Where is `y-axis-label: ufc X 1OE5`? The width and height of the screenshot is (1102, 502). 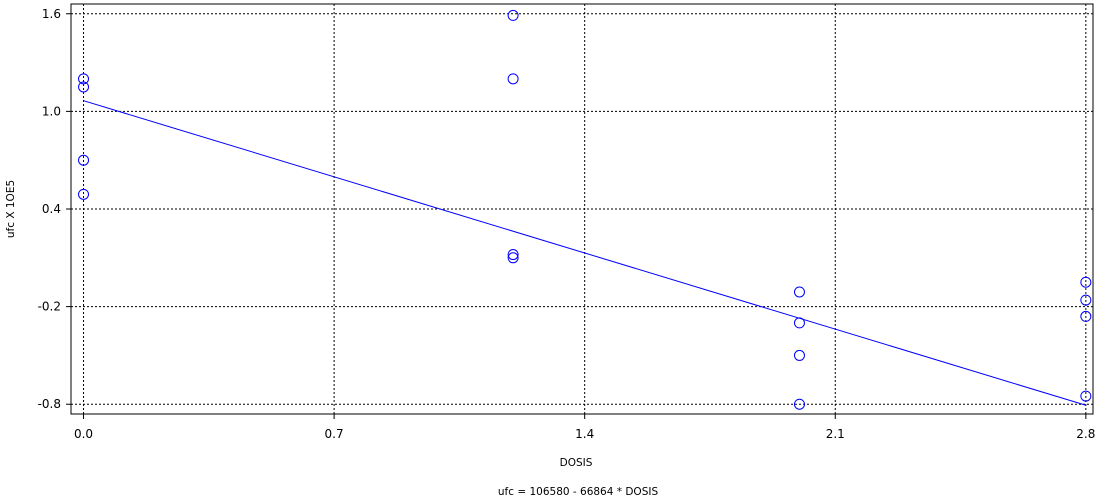
y-axis-label: ufc X 1OE5 is located at coordinates (11, 209).